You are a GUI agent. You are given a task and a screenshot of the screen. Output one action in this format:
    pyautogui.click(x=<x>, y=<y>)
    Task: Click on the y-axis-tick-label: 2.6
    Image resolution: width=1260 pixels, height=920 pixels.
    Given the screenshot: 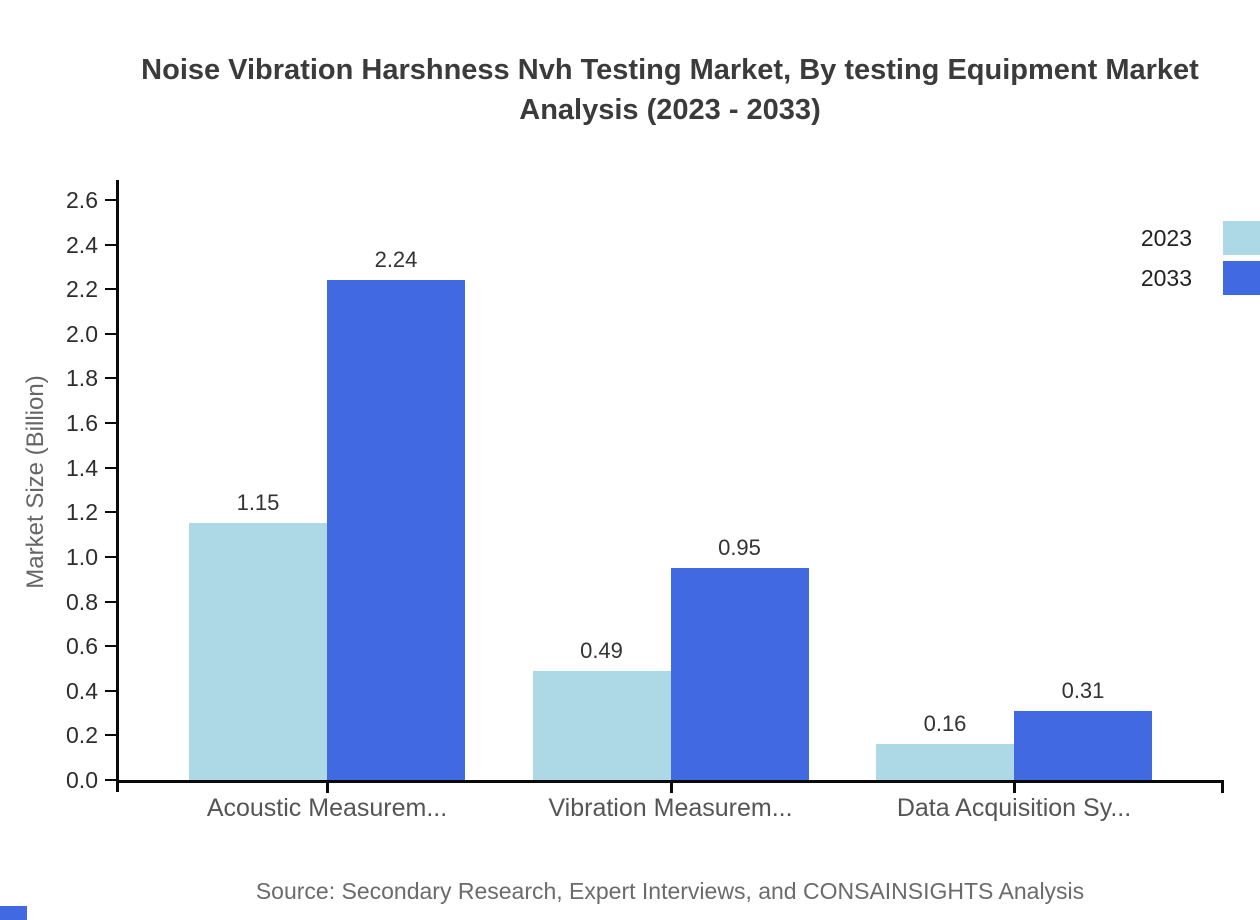 What is the action you would take?
    pyautogui.click(x=82, y=200)
    